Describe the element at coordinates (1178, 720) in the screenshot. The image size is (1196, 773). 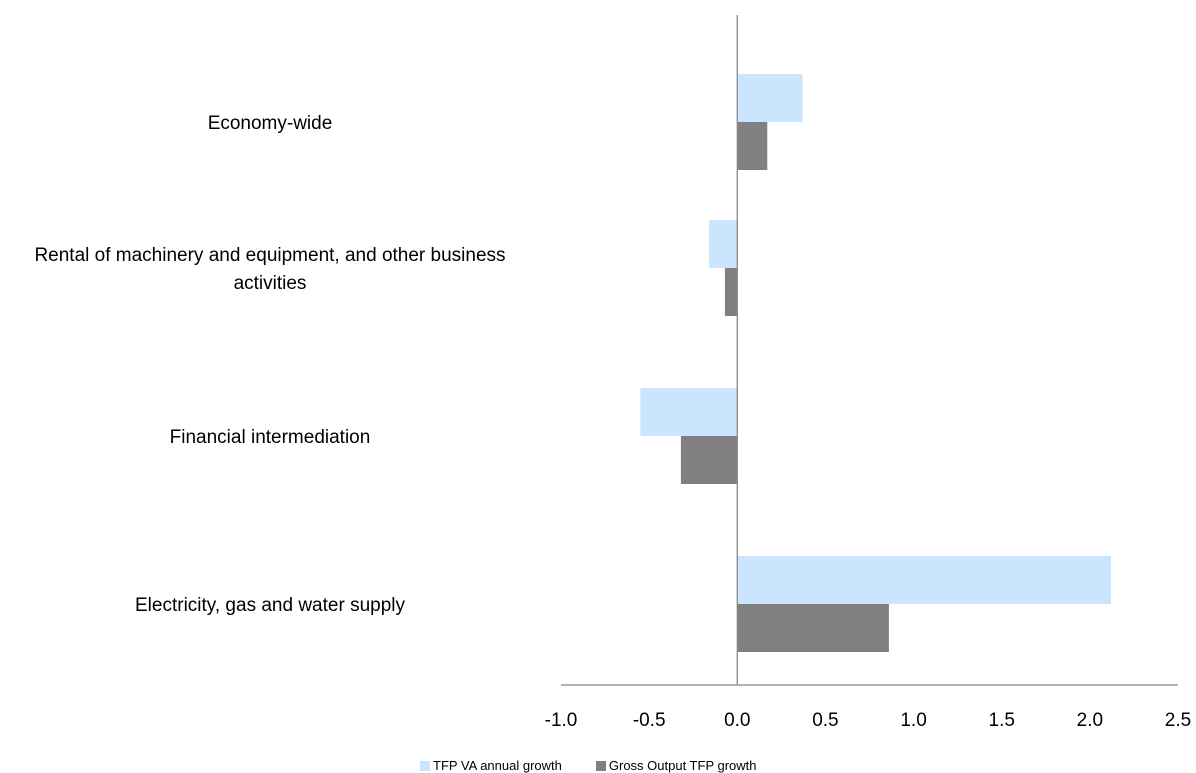
I see `x-tick-label: 2.5` at that location.